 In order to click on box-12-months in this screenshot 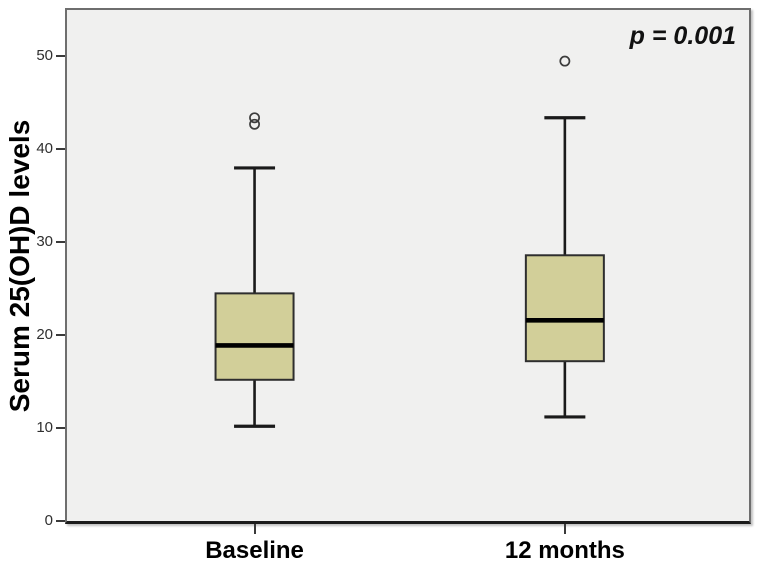, I will do `click(564, 308)`.